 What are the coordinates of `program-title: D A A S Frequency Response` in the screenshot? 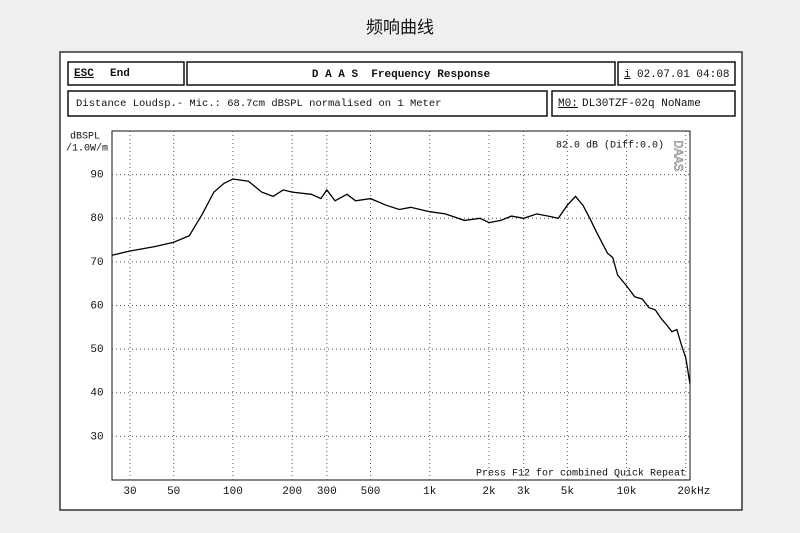 It's located at (401, 75).